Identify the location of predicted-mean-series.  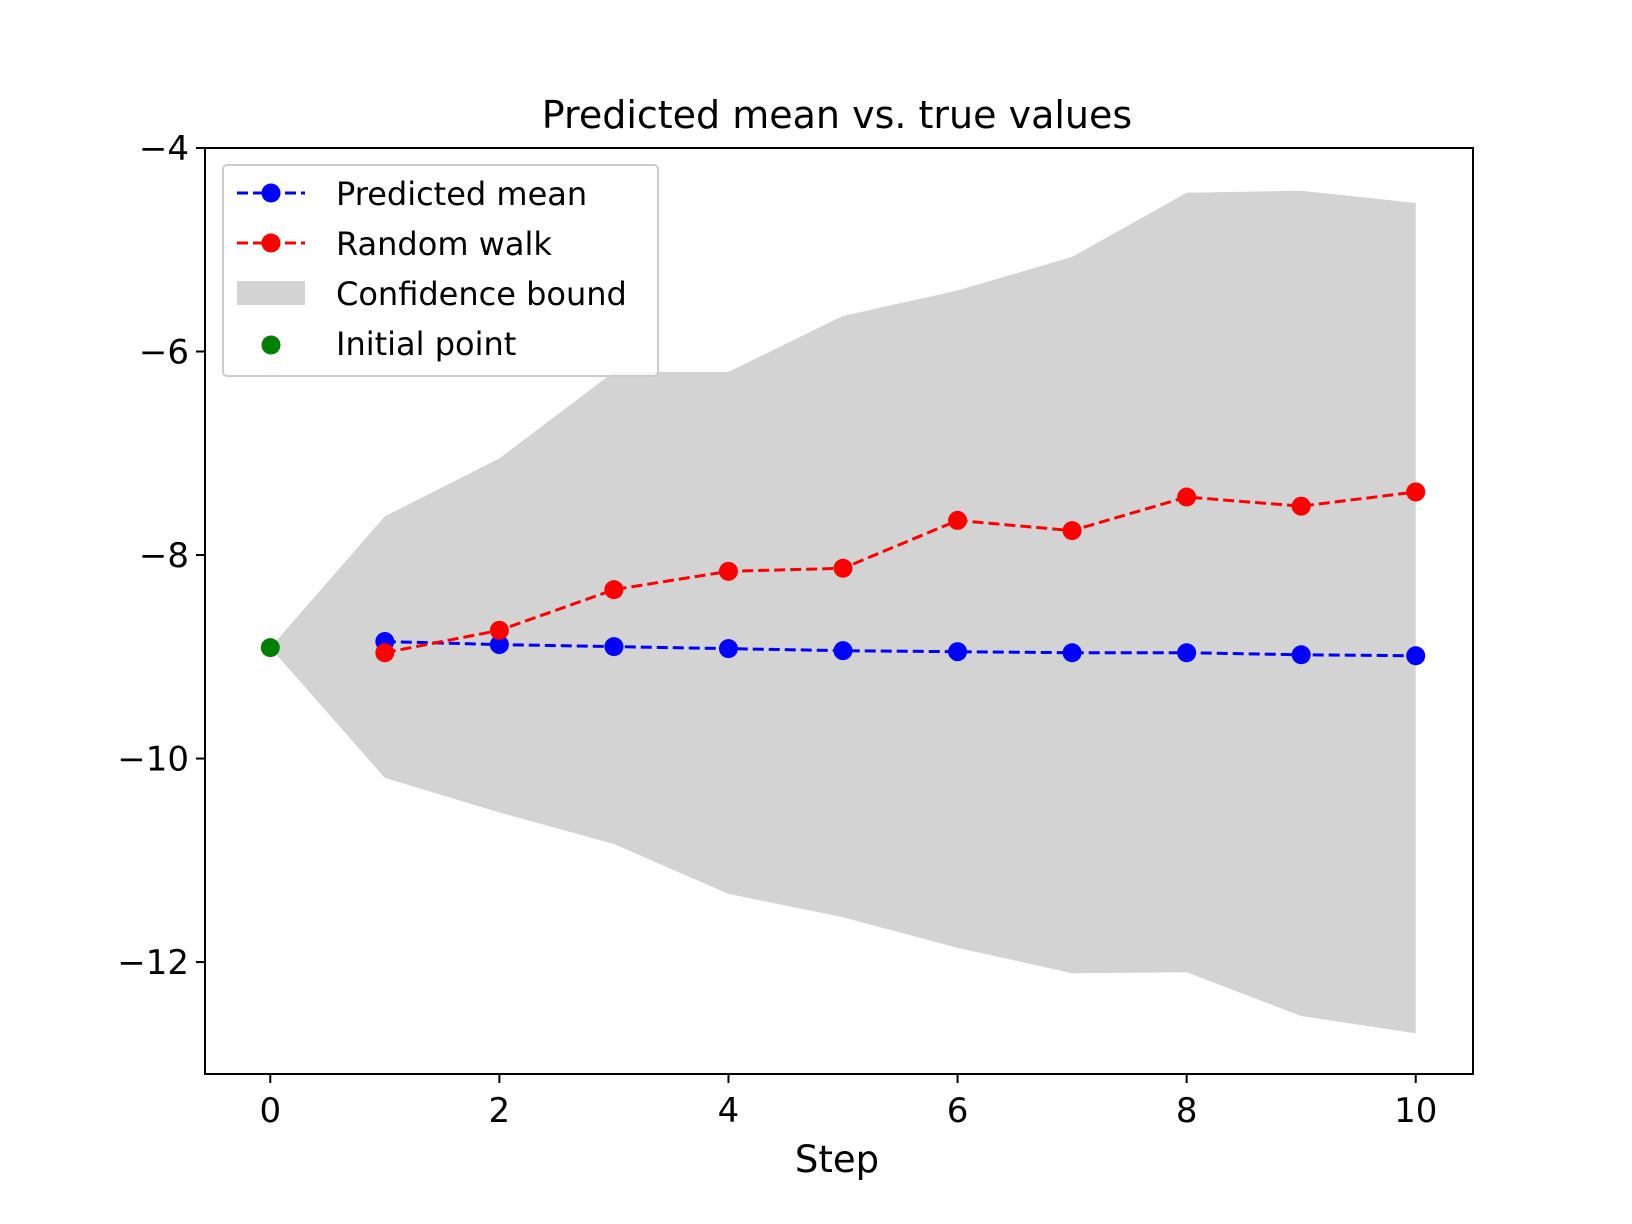
(900, 649).